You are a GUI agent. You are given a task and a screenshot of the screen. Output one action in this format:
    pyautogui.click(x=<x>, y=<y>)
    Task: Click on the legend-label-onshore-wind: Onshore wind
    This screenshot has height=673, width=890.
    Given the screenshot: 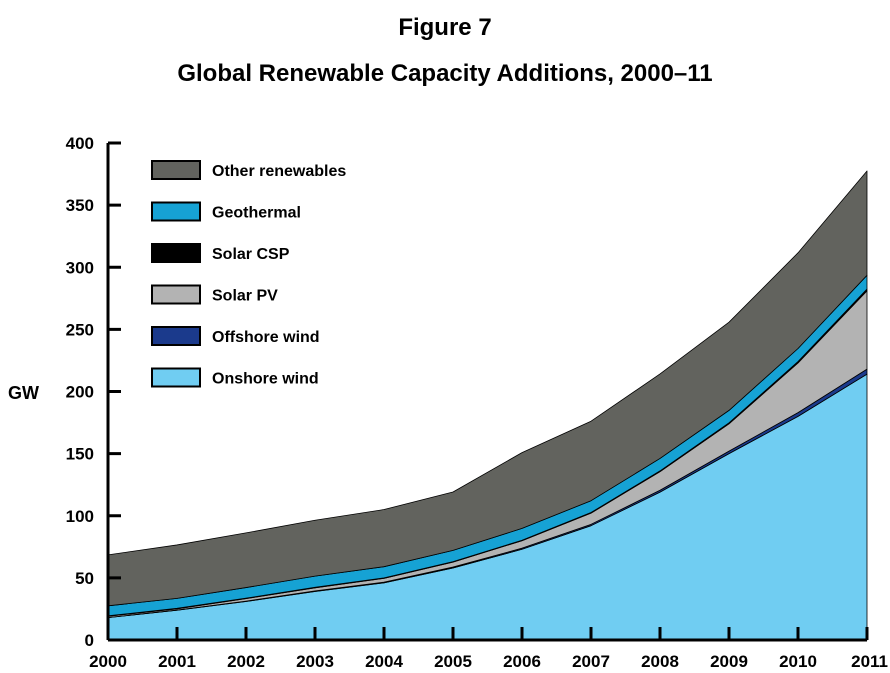 What is the action you would take?
    pyautogui.click(x=265, y=379)
    